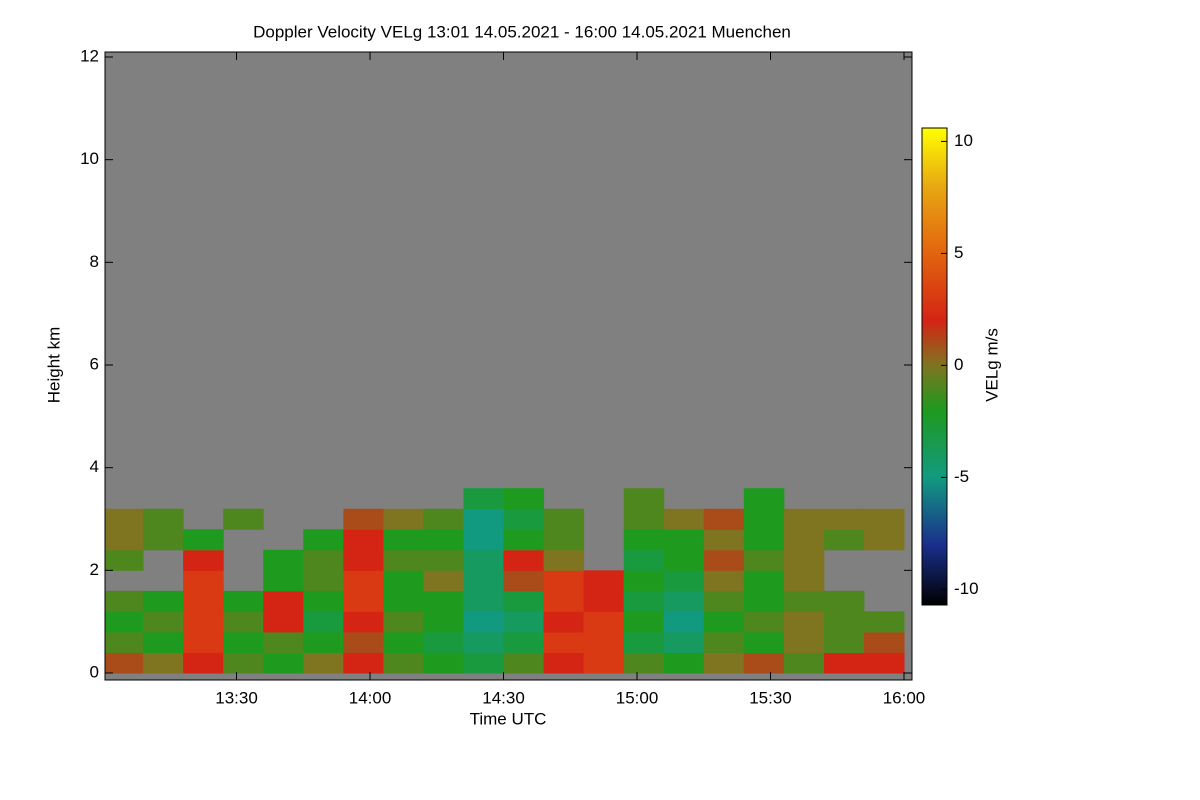 Image resolution: width=1200 pixels, height=800 pixels. Describe the element at coordinates (958, 364) in the screenshot. I see `colorbar-tick-label: 0` at that location.